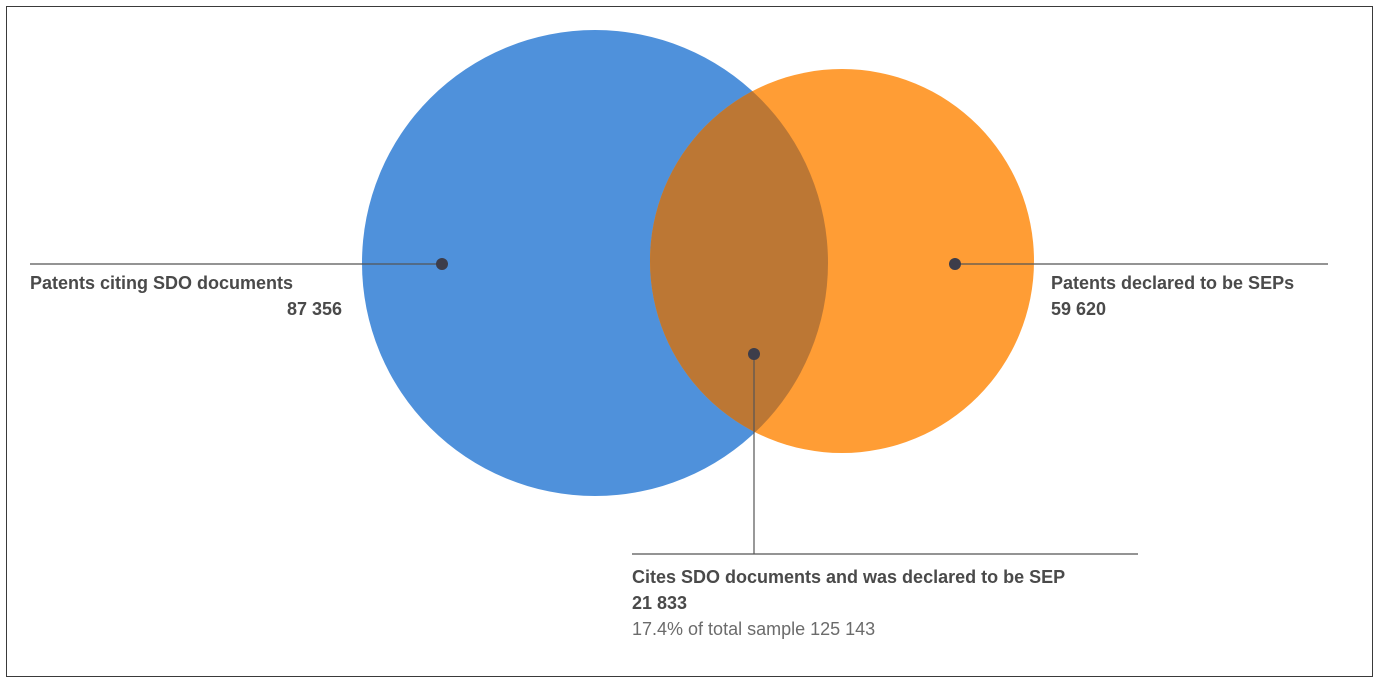 The width and height of the screenshot is (1381, 683). Describe the element at coordinates (754, 354) in the screenshot. I see `intersection-dot` at that location.